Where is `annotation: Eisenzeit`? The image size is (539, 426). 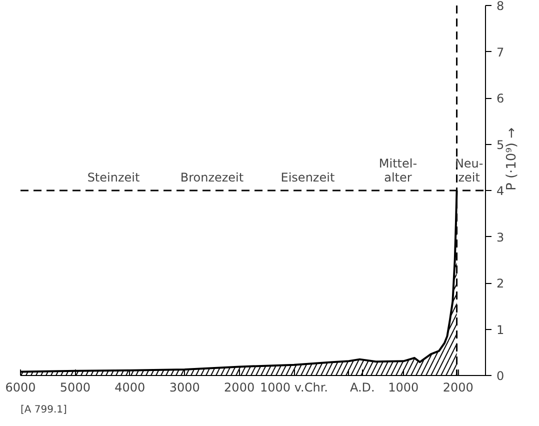
annotation: Eisenzeit is located at coordinates (307, 177).